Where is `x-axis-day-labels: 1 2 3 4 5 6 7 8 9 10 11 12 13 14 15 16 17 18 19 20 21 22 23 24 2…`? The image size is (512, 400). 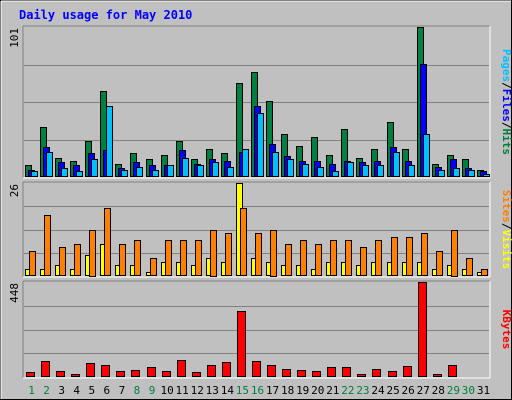
x-axis-day-labels: 1 2 3 4 5 6 7 8 9 10 11 12 13 14 15 16 17 18 19 20 21 22 23 24 2… is located at coordinates (259, 390).